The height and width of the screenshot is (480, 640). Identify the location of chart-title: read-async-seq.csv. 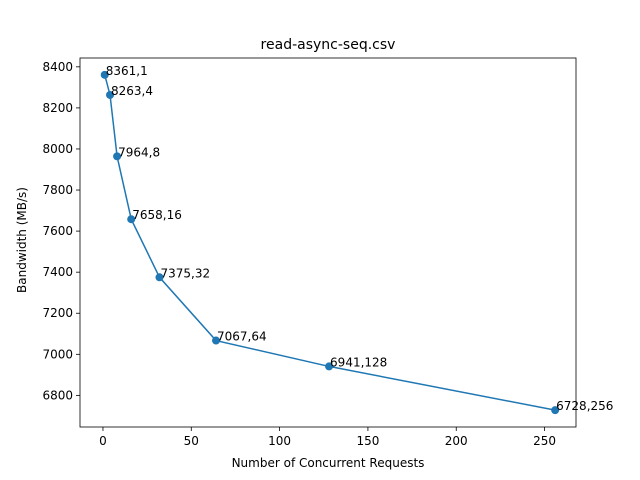
(328, 45).